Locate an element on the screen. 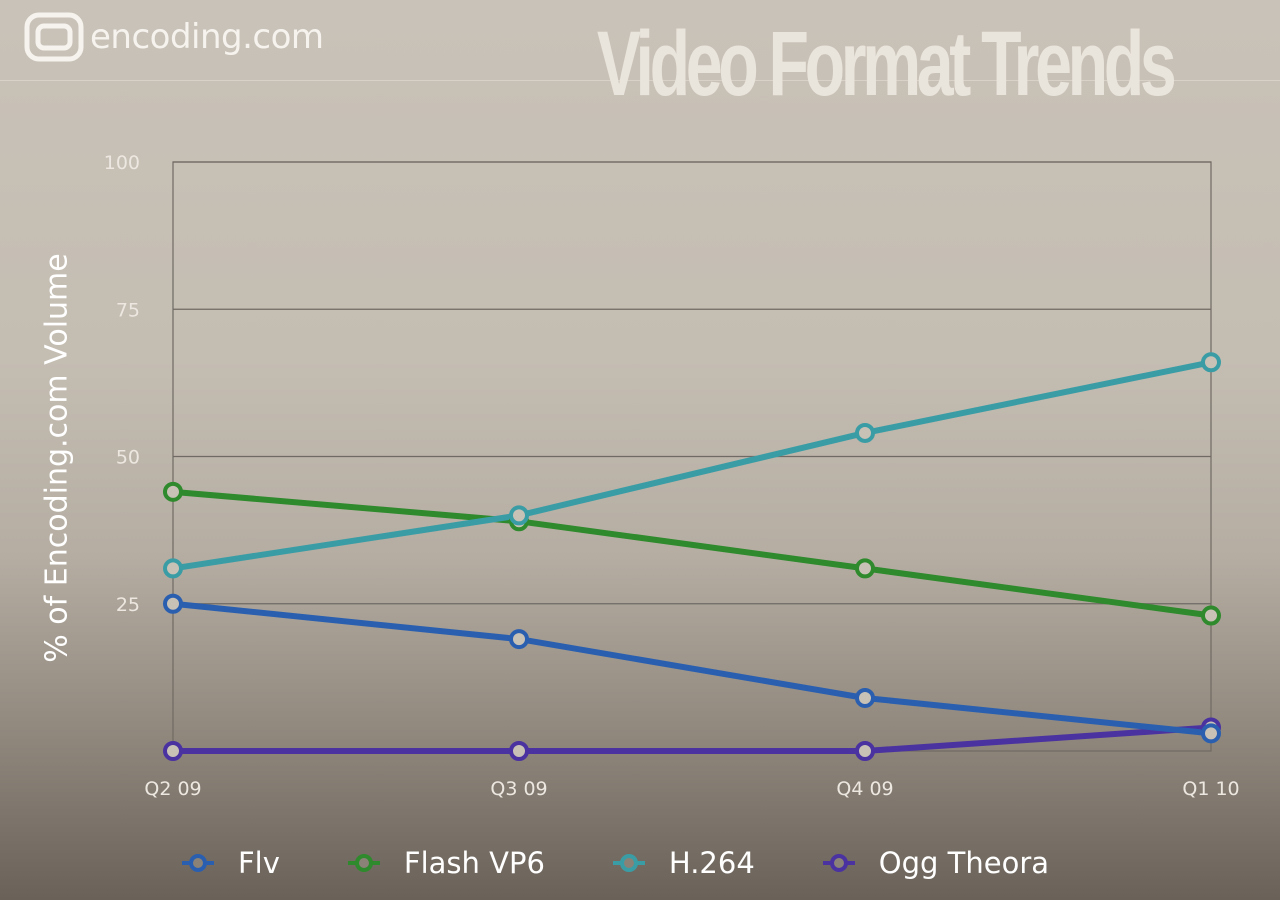 This screenshot has width=1280, height=900. x-tick-label: Q4 09 is located at coordinates (864, 789).